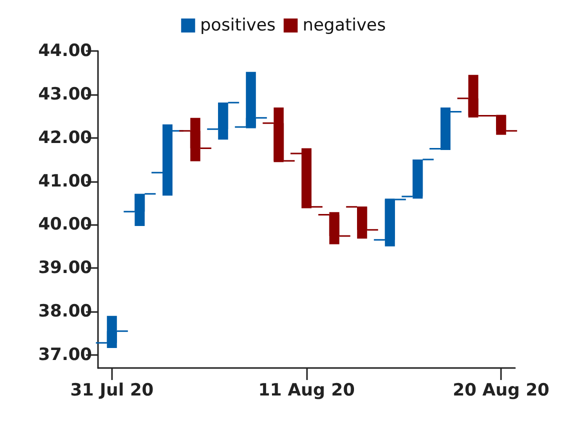 Image resolution: width=567 pixels, height=421 pixels. I want to click on y-tick-label: 42.00, so click(65, 138).